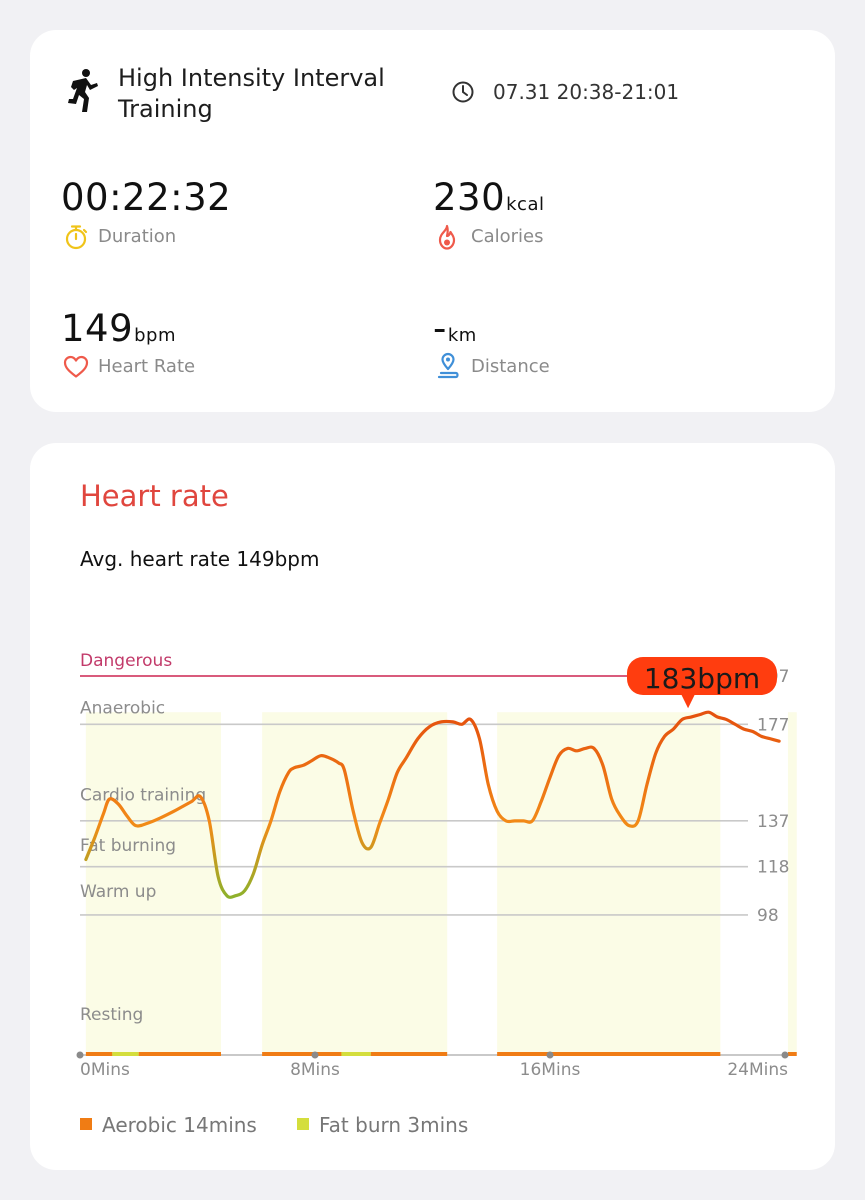  Describe the element at coordinates (447, 237) in the screenshot. I see `flame-icon` at that location.